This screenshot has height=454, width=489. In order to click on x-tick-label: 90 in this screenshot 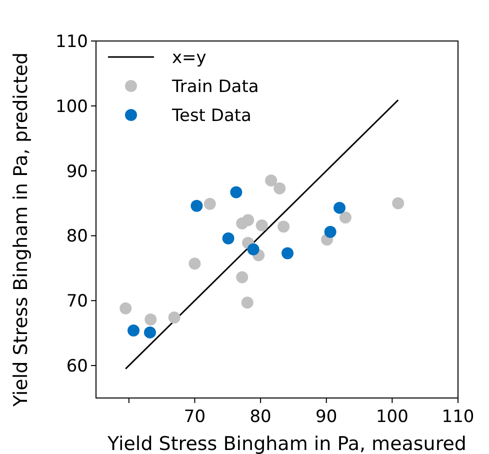, I will do `click(327, 417)`.